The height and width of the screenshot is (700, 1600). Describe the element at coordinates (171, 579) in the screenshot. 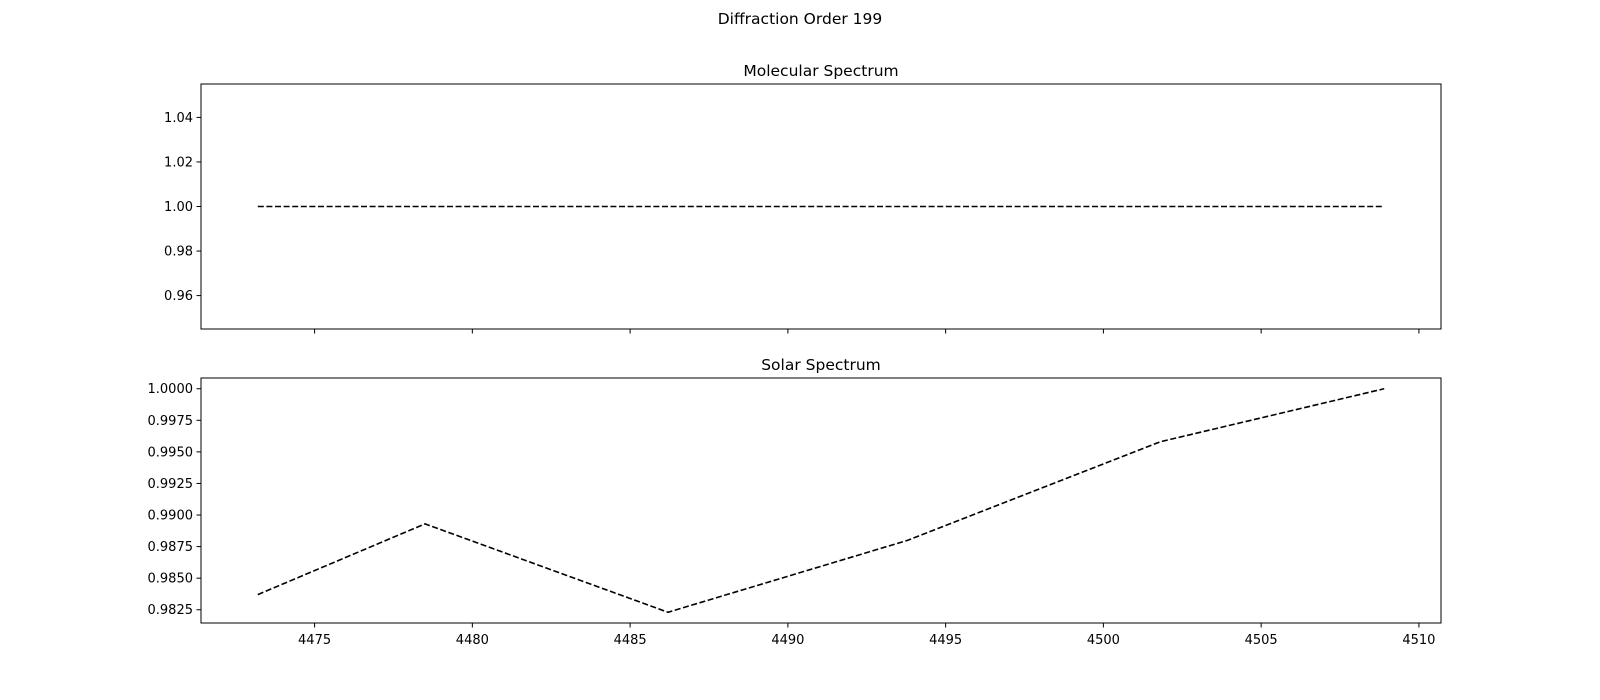

I see `y-tick-label: 0.9850` at that location.